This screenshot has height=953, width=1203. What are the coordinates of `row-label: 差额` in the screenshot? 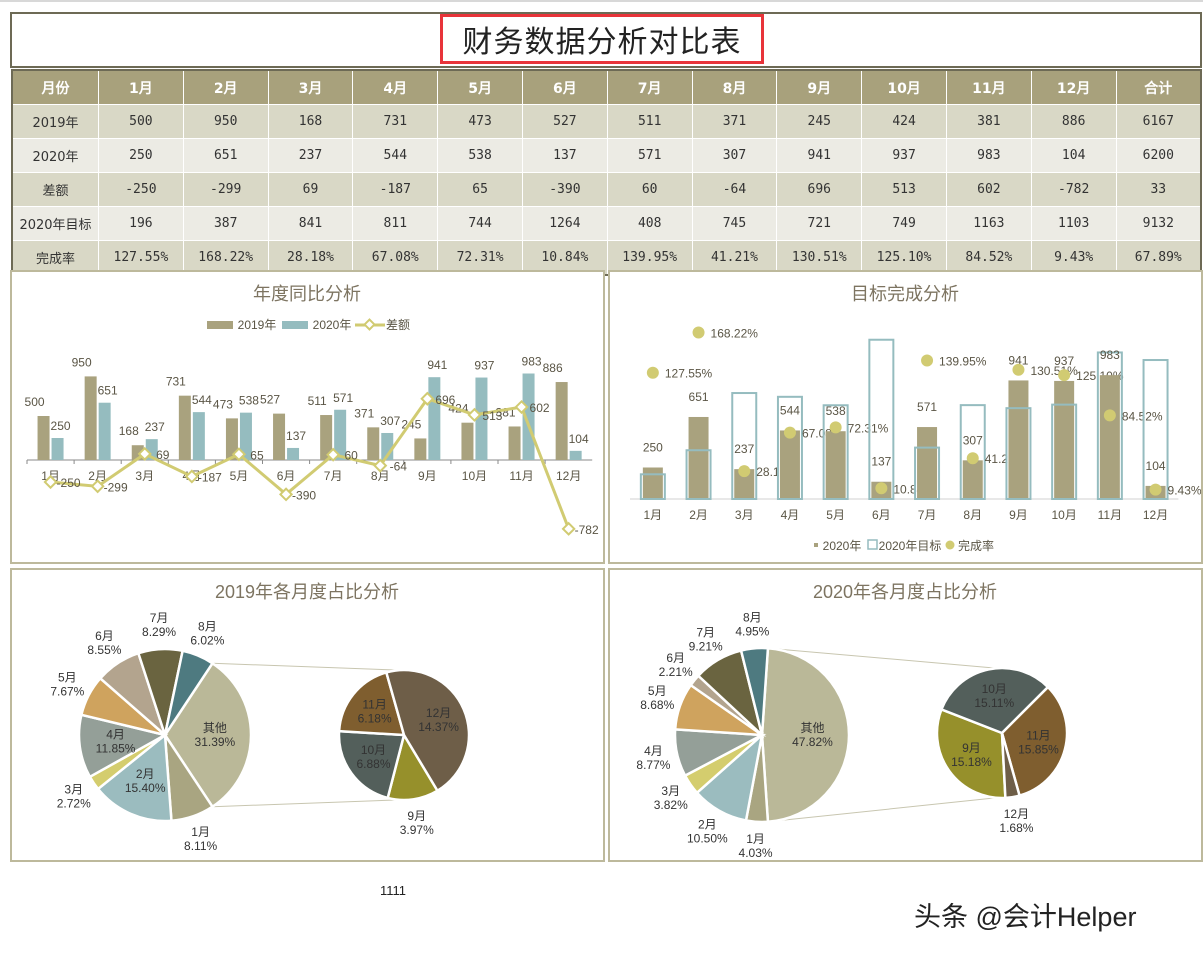 It's located at (55, 189).